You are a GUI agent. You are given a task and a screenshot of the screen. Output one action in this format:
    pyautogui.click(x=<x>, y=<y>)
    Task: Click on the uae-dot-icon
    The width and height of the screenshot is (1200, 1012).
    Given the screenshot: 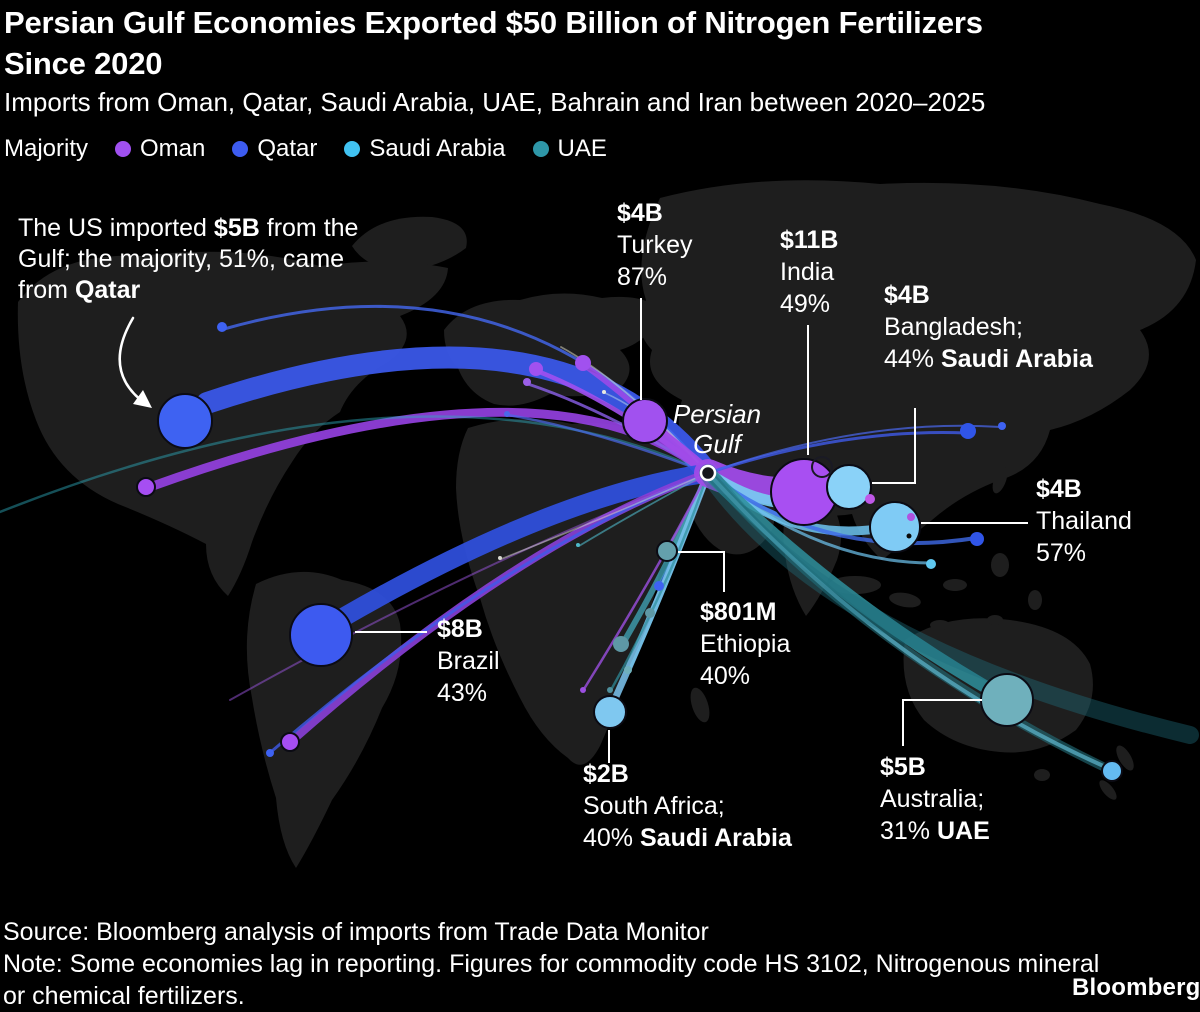 What is the action you would take?
    pyautogui.click(x=540, y=149)
    